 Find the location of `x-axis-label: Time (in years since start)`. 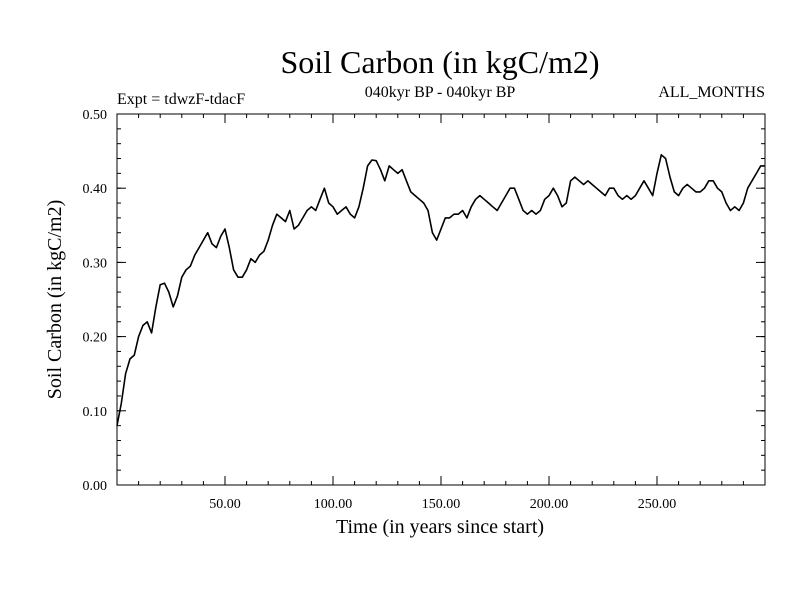

x-axis-label: Time (in years since start) is located at coordinates (440, 527).